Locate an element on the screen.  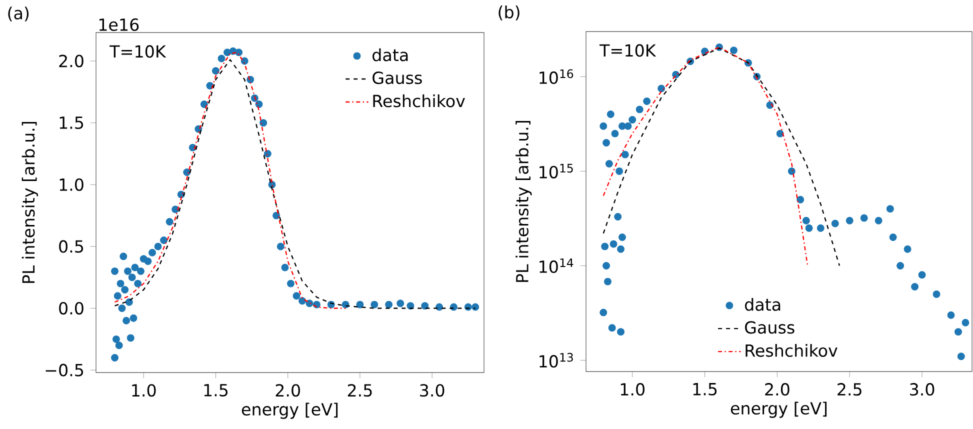
y-tick-label: 10$^{13}$ is located at coordinates (556, 360).